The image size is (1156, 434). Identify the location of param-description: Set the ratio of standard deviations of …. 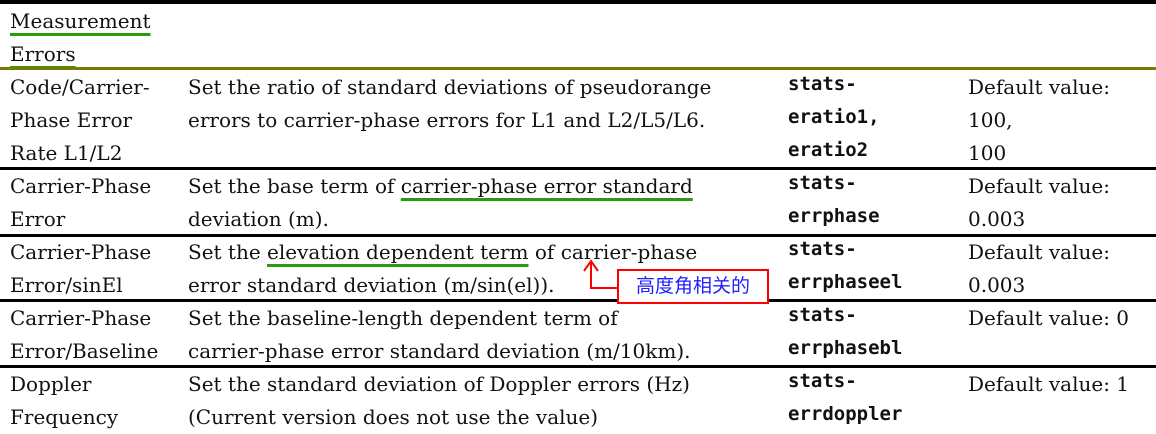
(450, 103).